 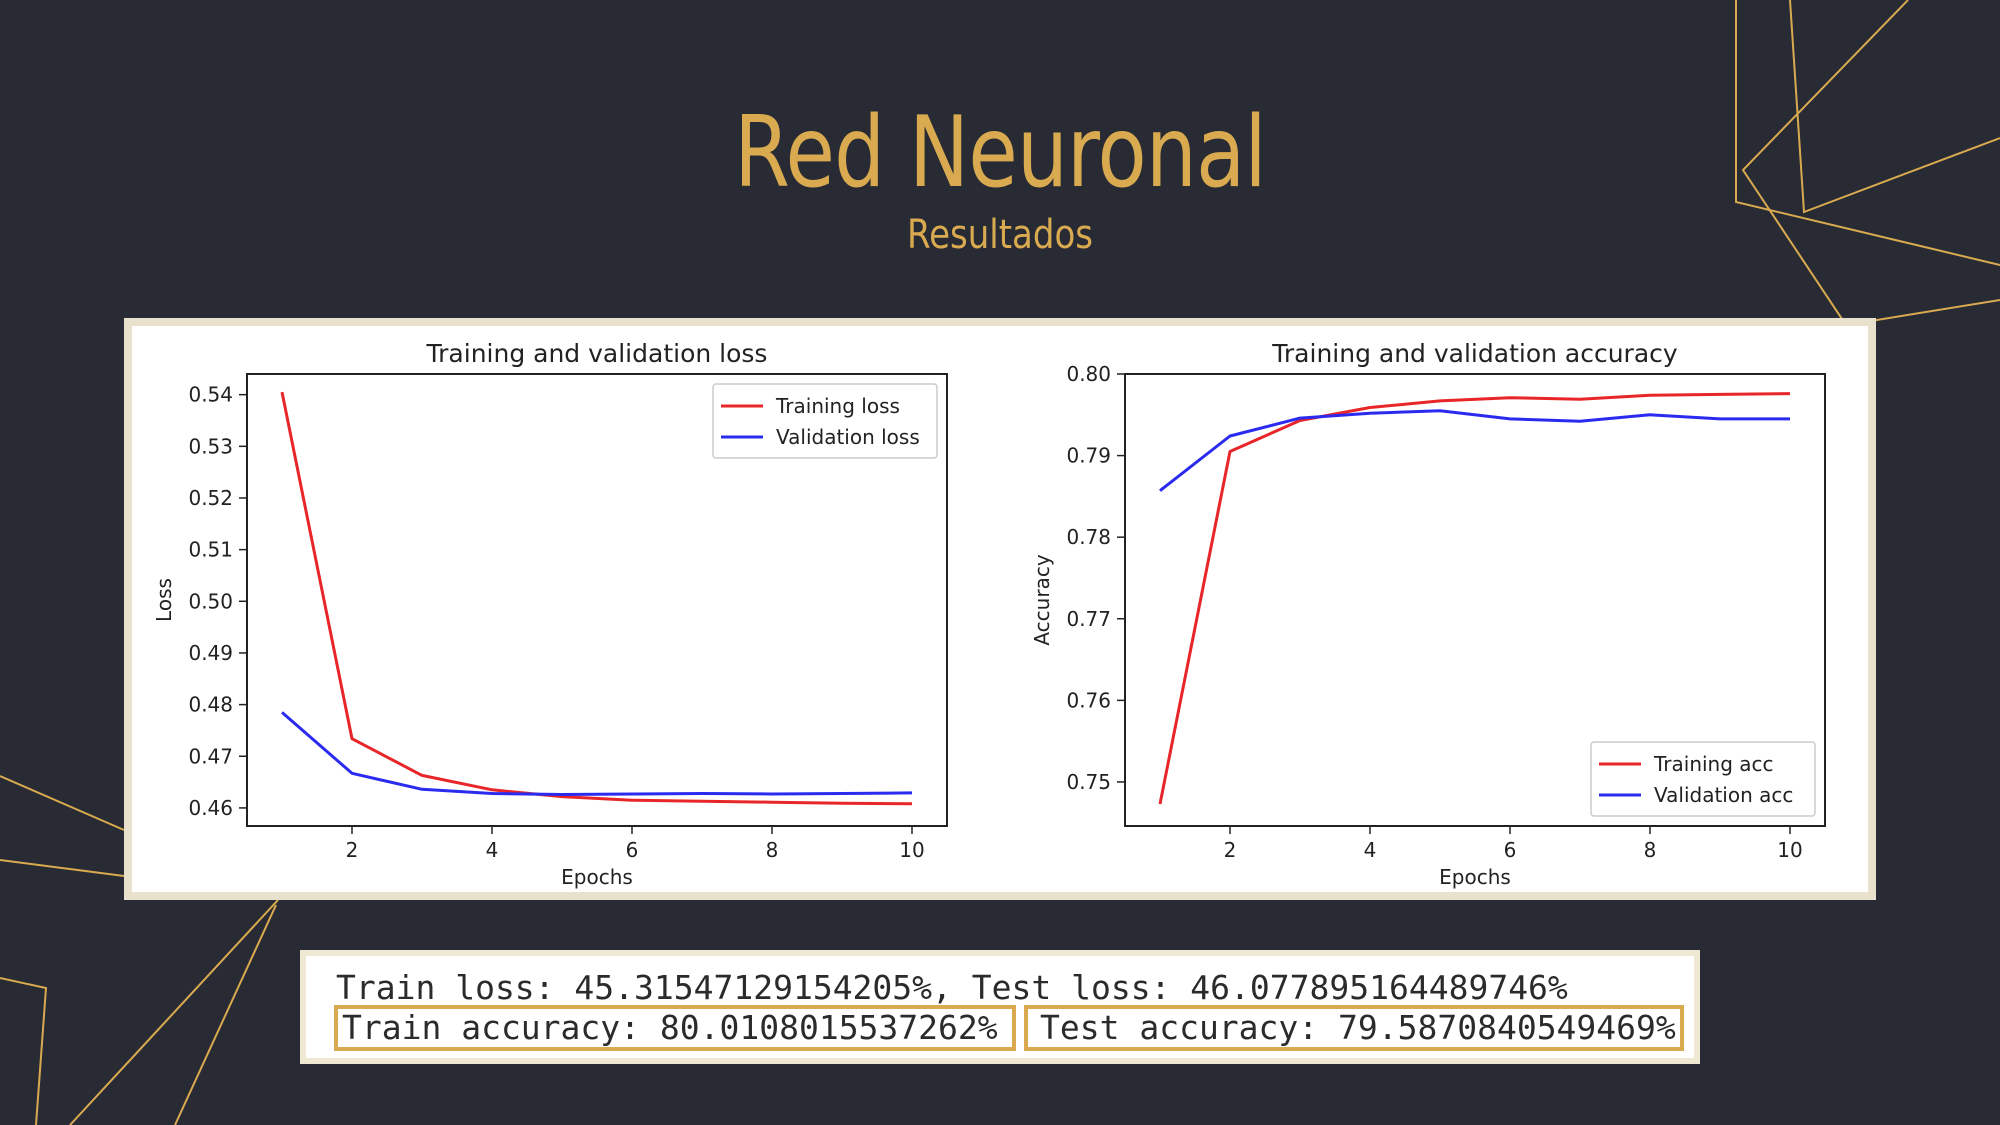 What do you see at coordinates (210, 550) in the screenshot?
I see `chart1-y-tick-label: 0.51` at bounding box center [210, 550].